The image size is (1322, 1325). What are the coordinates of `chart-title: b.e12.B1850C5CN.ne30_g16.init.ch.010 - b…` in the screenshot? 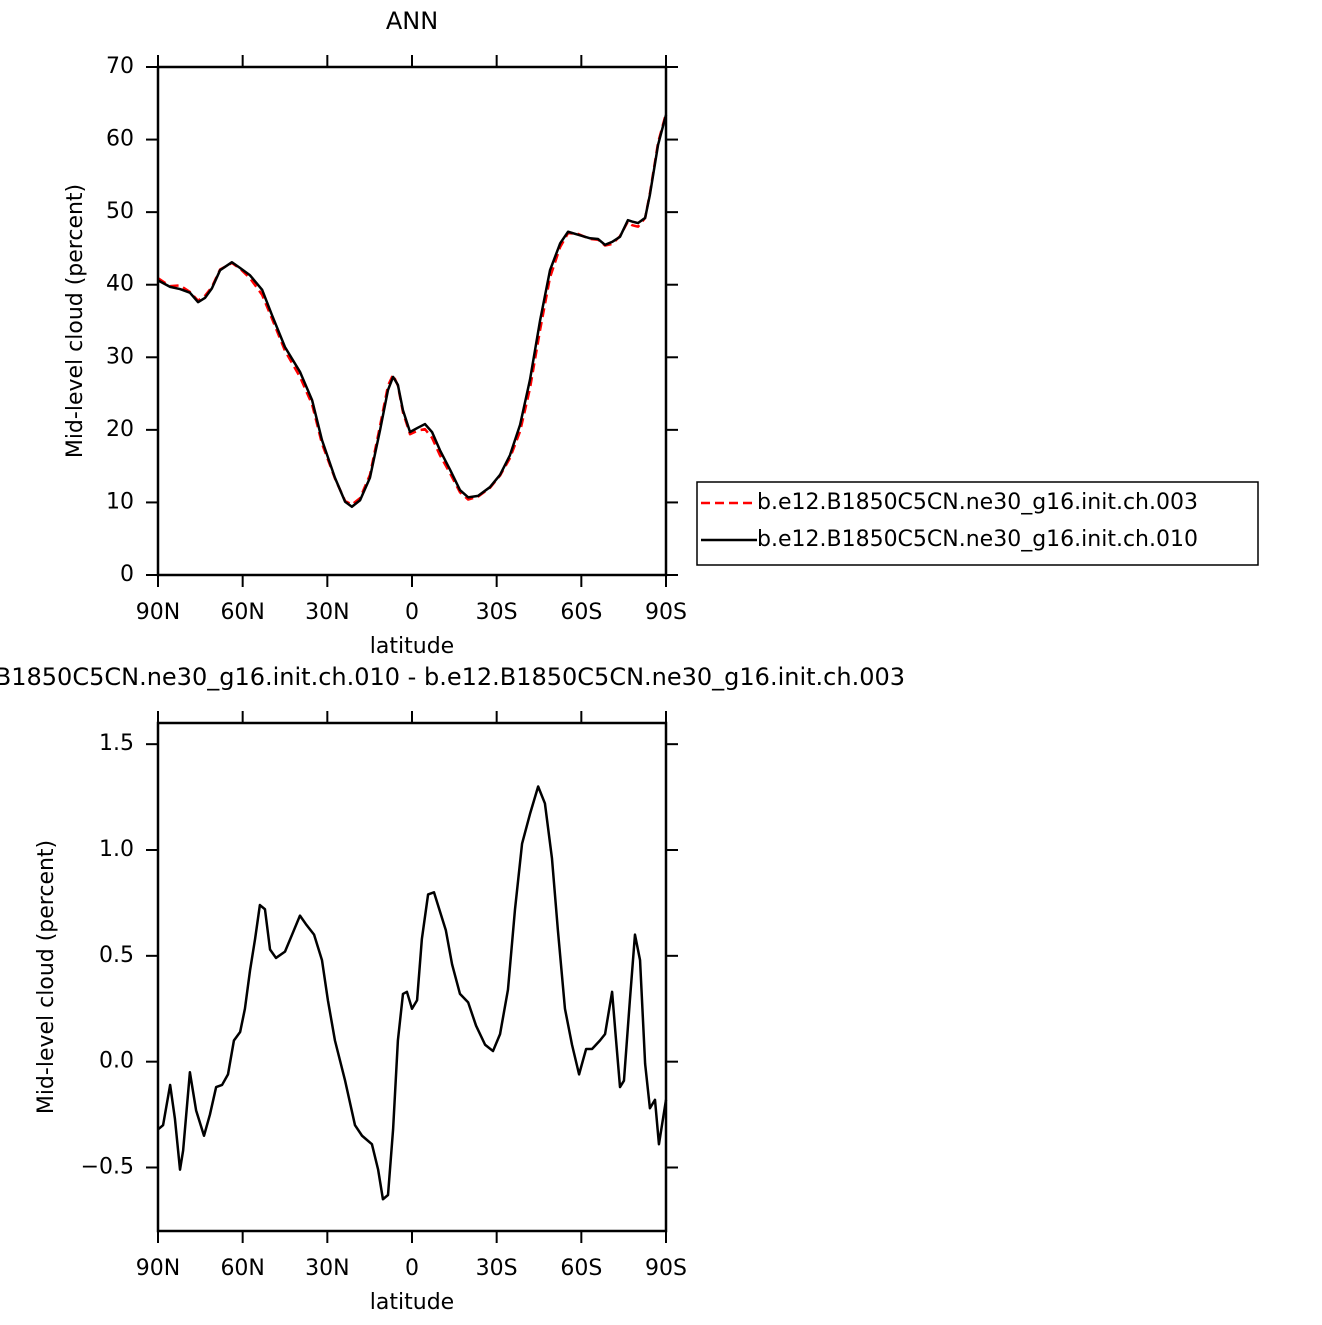 It's located at (452, 677).